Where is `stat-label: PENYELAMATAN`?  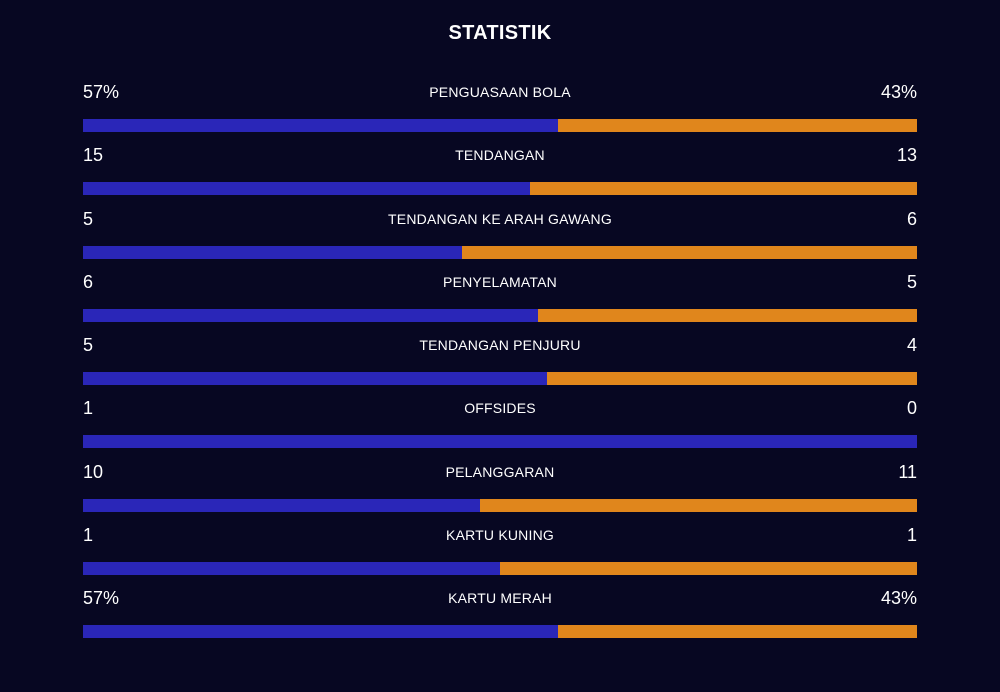
stat-label: PENYELAMATAN is located at coordinates (500, 281).